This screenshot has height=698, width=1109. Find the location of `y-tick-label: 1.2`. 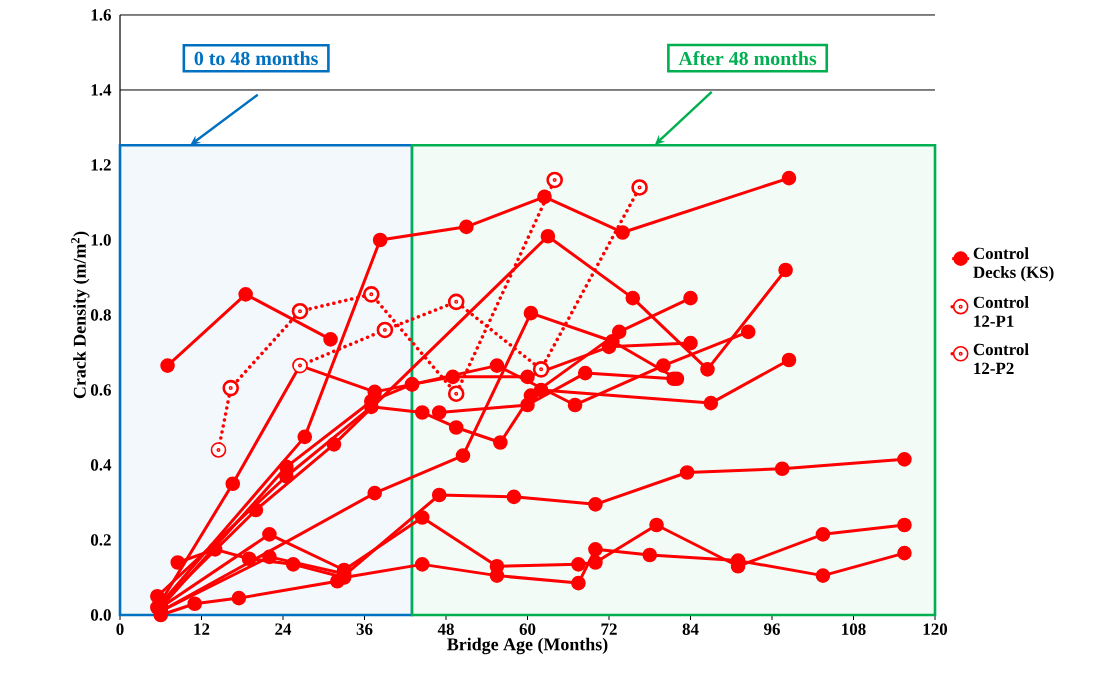

y-tick-label: 1.2 is located at coordinates (101, 165).